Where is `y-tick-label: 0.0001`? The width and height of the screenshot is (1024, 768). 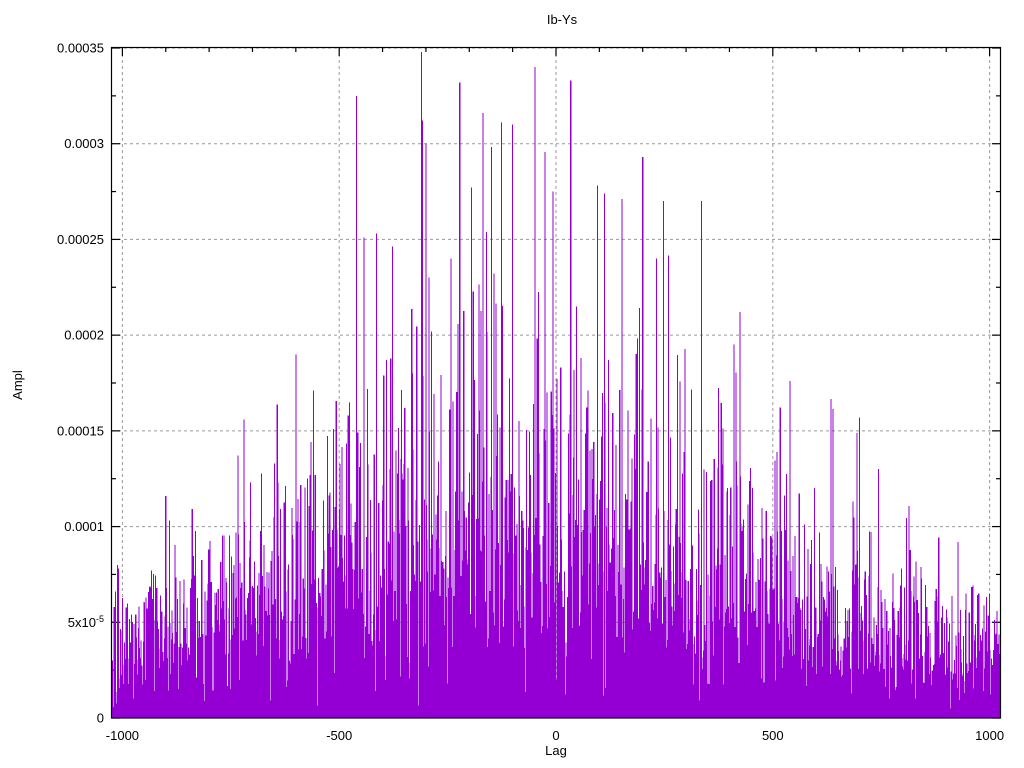 y-tick-label: 0.0001 is located at coordinates (84, 526).